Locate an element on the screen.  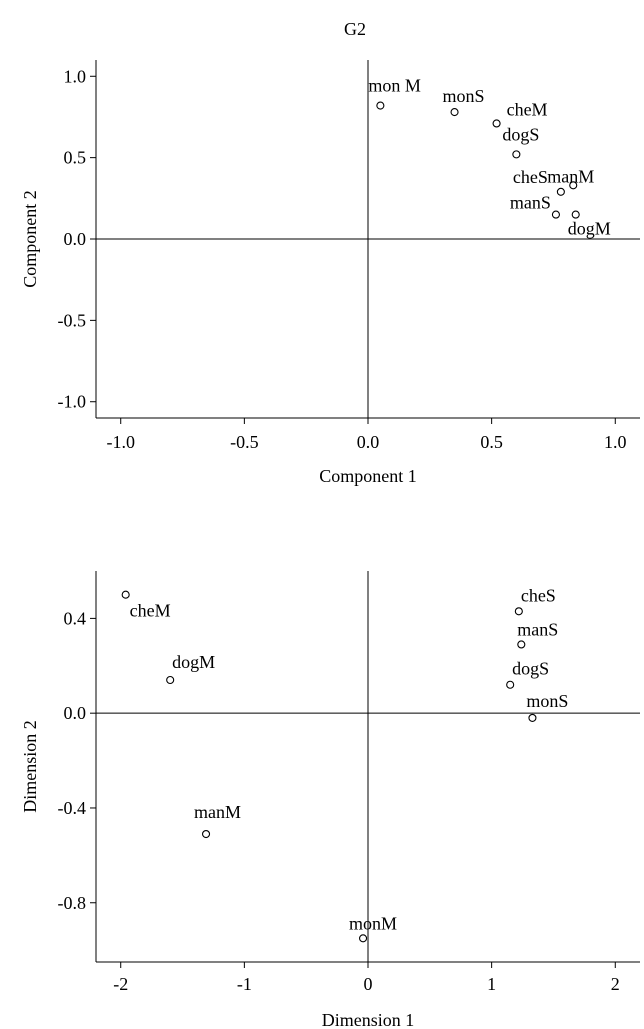
y-tick-label: -0.8 is located at coordinates (72, 903).